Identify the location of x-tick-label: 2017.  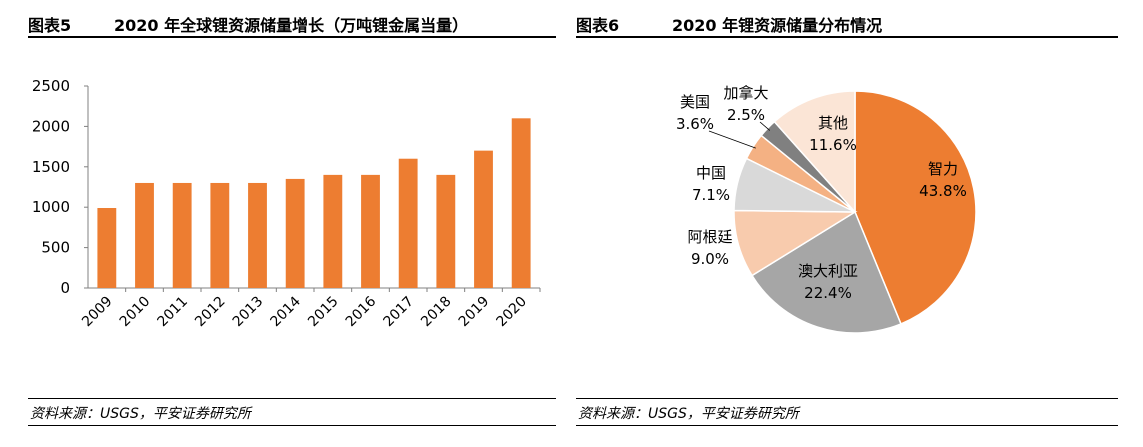
(398, 312).